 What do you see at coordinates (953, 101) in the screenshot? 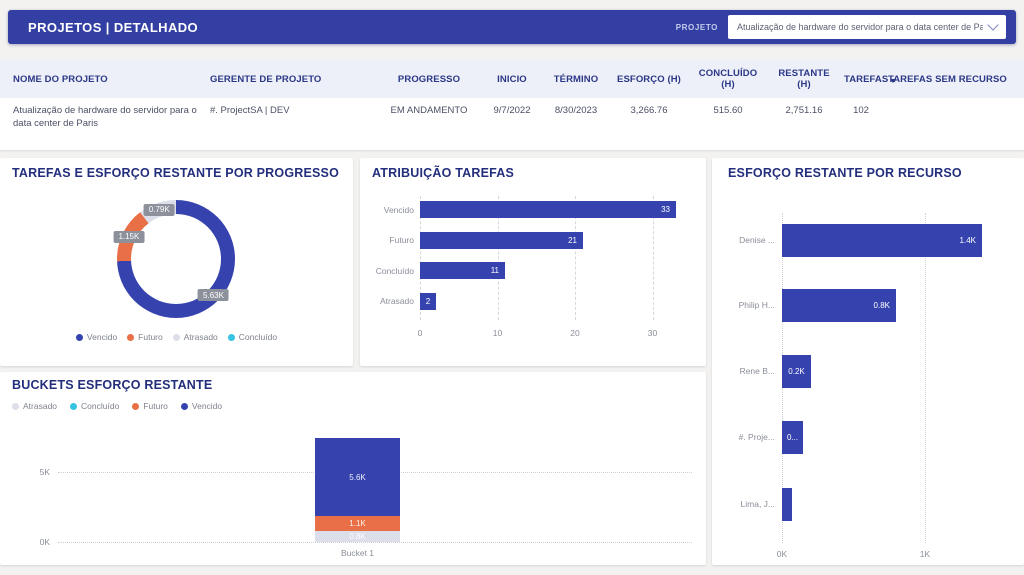
I see `table-cell` at bounding box center [953, 101].